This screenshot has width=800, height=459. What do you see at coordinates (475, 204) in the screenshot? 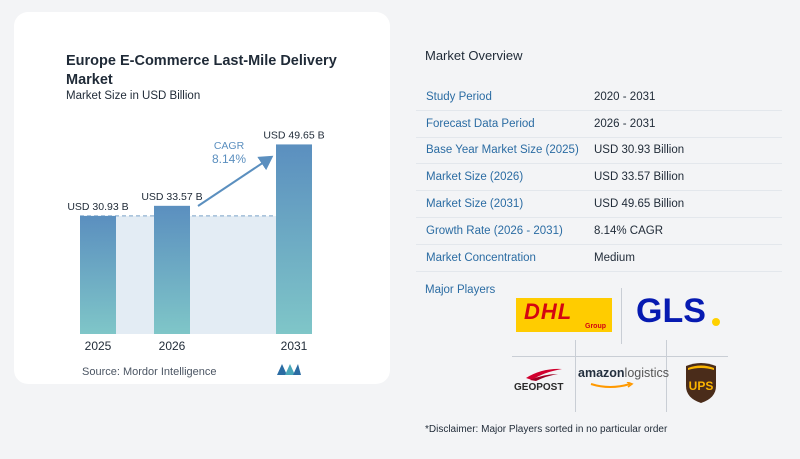
I see `row-label: Market Size (2031)` at bounding box center [475, 204].